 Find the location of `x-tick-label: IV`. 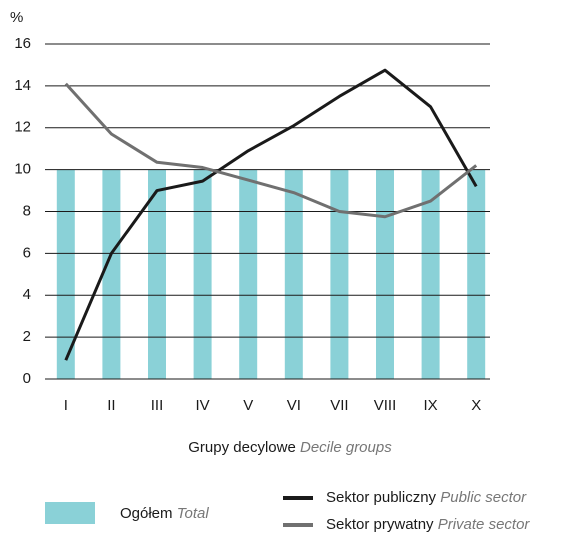

x-tick-label: IV is located at coordinates (203, 405).